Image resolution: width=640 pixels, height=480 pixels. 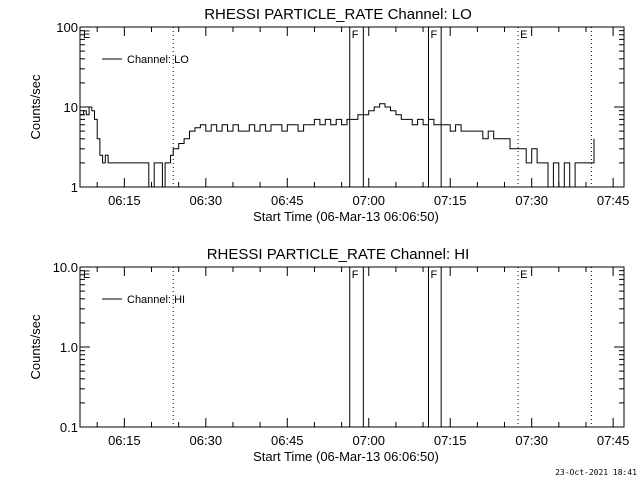 What do you see at coordinates (287, 200) in the screenshot?
I see `panel-1-x-tick-label: 06:45` at bounding box center [287, 200].